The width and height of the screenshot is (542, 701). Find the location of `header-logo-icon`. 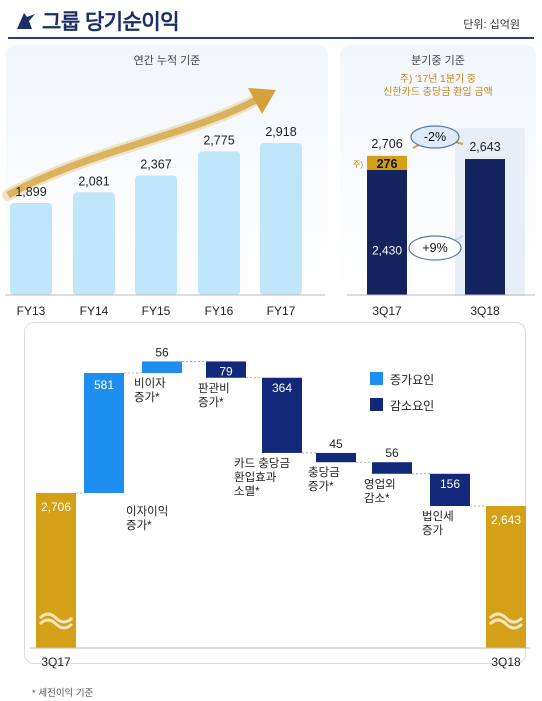

header-logo-icon is located at coordinates (26, 20).